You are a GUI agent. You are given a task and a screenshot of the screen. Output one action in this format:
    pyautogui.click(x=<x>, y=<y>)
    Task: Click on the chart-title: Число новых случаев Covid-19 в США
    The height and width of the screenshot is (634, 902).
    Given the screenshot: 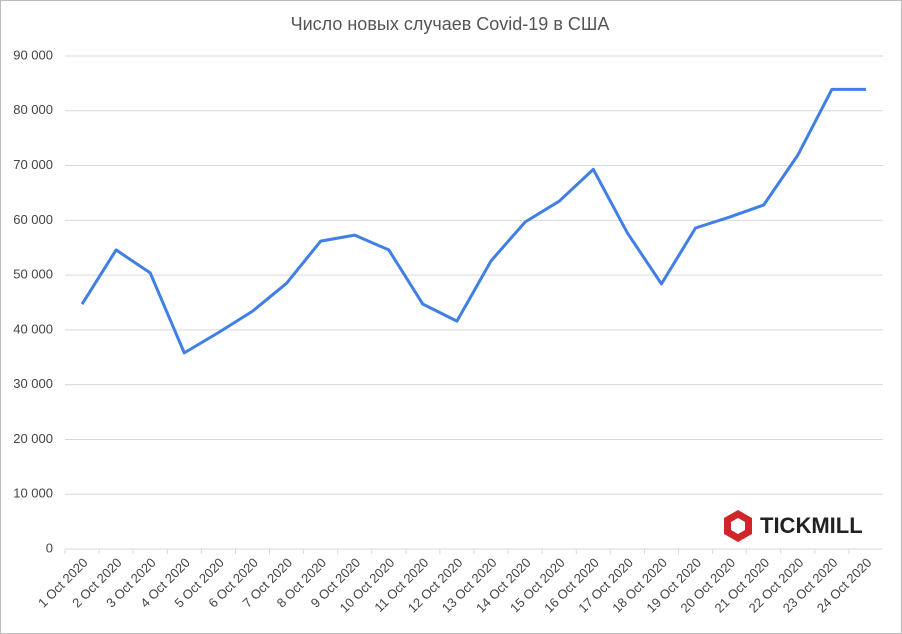 What is the action you would take?
    pyautogui.click(x=450, y=24)
    